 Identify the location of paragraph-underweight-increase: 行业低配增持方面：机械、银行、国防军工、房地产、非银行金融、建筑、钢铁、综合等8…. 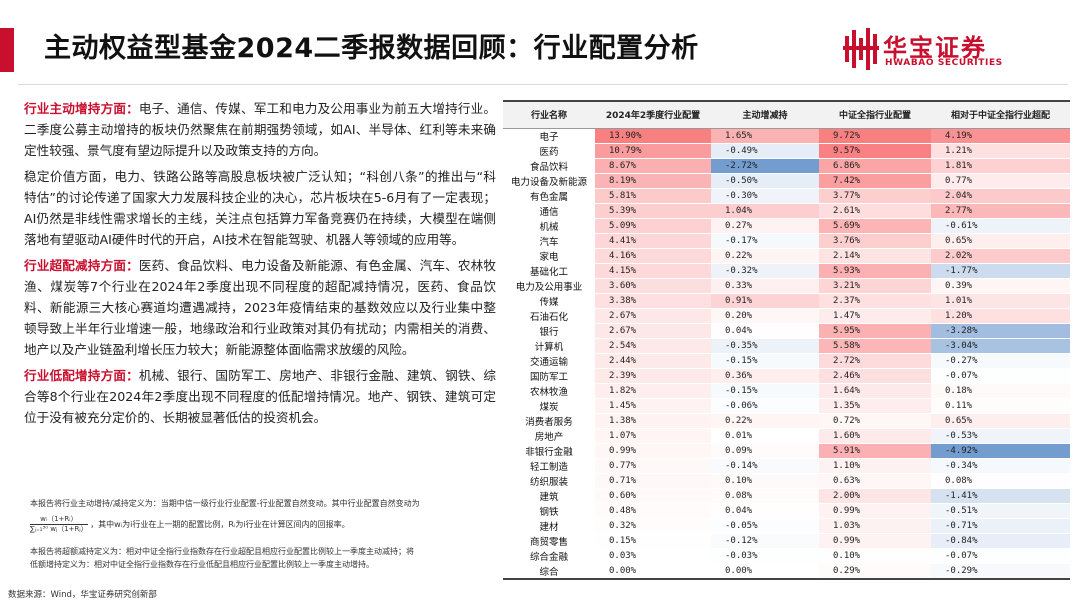
(260, 396).